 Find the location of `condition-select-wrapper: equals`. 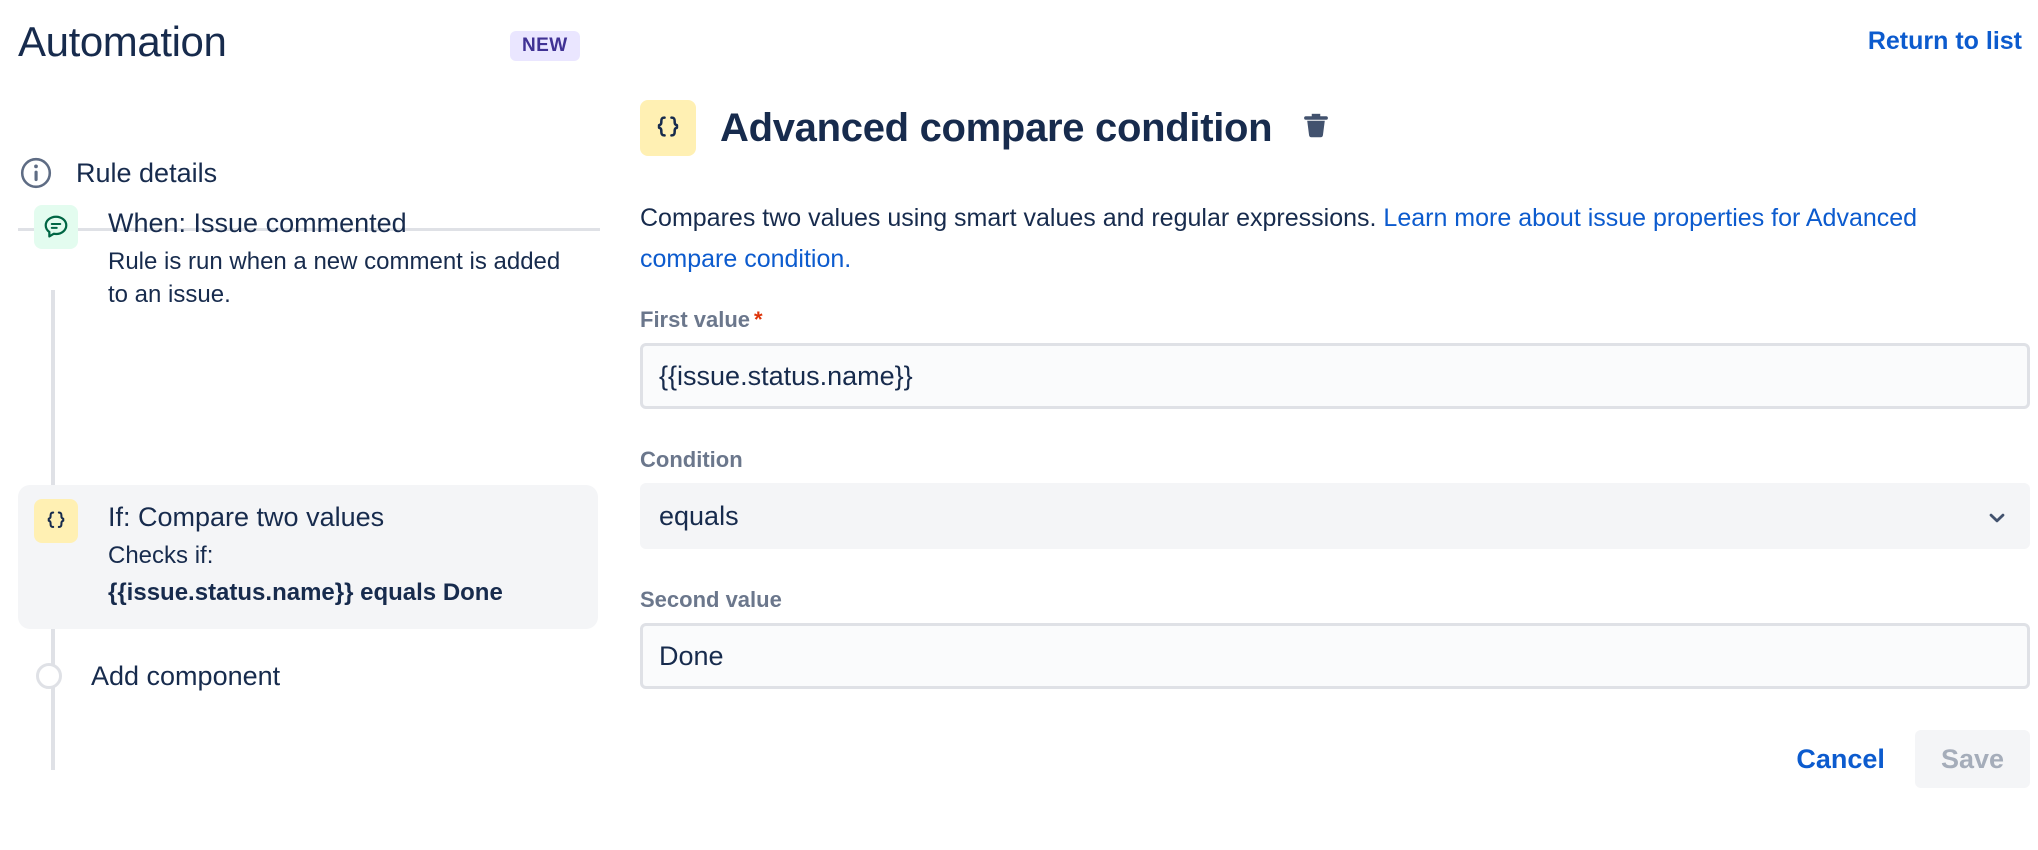

condition-select-wrapper: equals is located at coordinates (1335, 516).